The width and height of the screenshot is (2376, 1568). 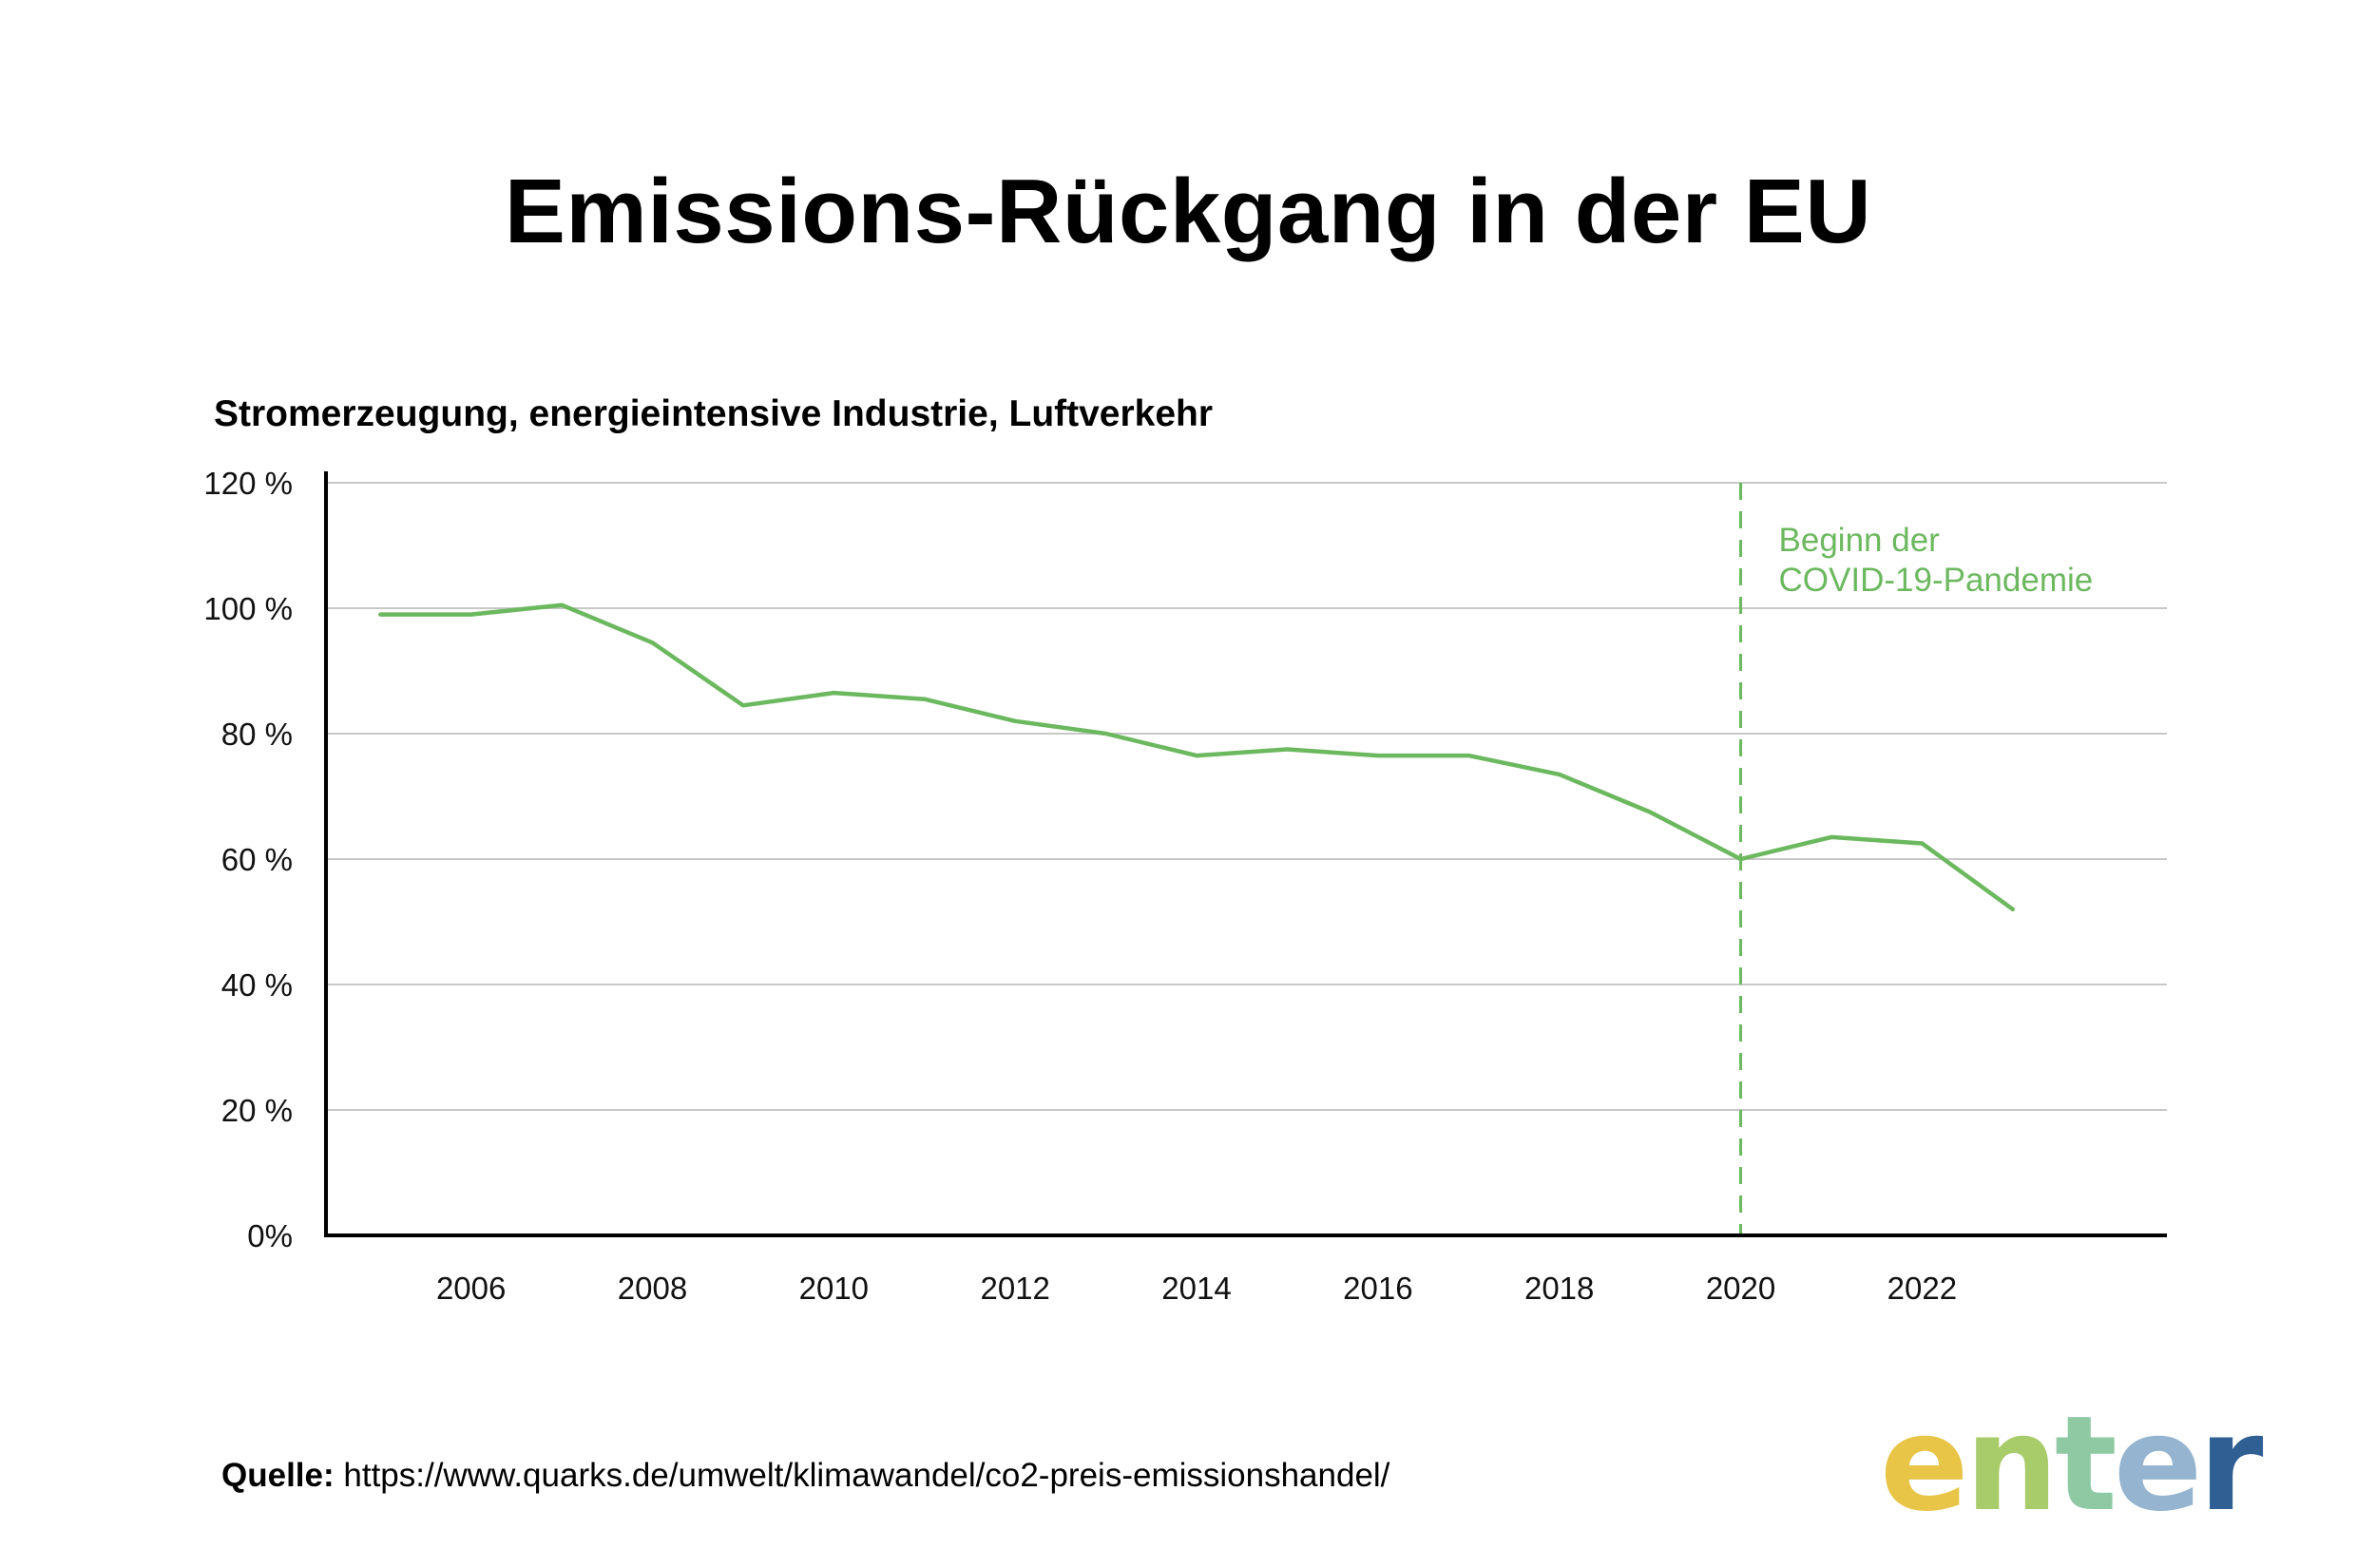 What do you see at coordinates (1936, 580) in the screenshot?
I see `annotation-text: COVID-19-Pandemie` at bounding box center [1936, 580].